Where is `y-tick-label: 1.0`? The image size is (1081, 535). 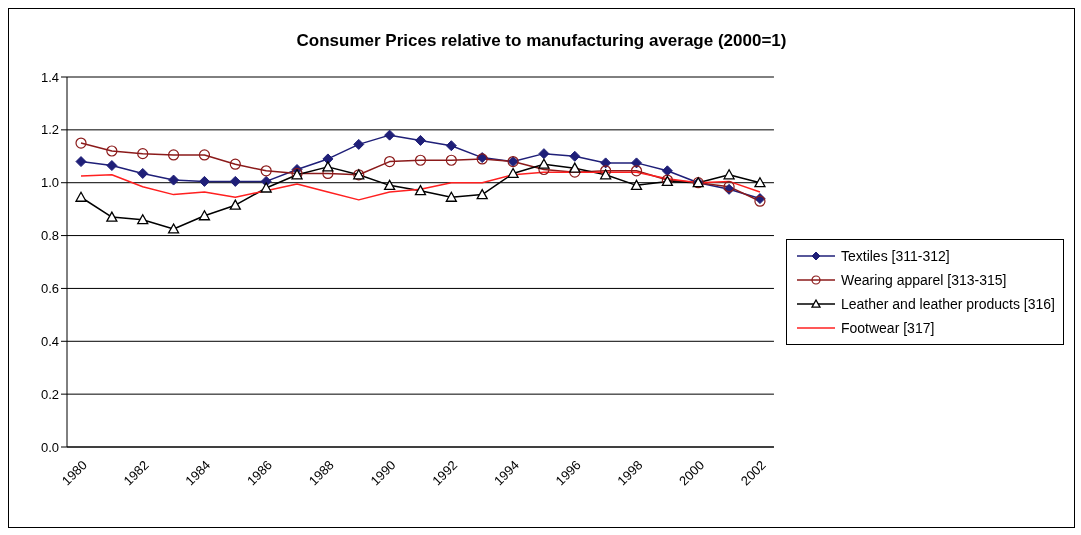
y-tick-label: 1.0 is located at coordinates (49, 183).